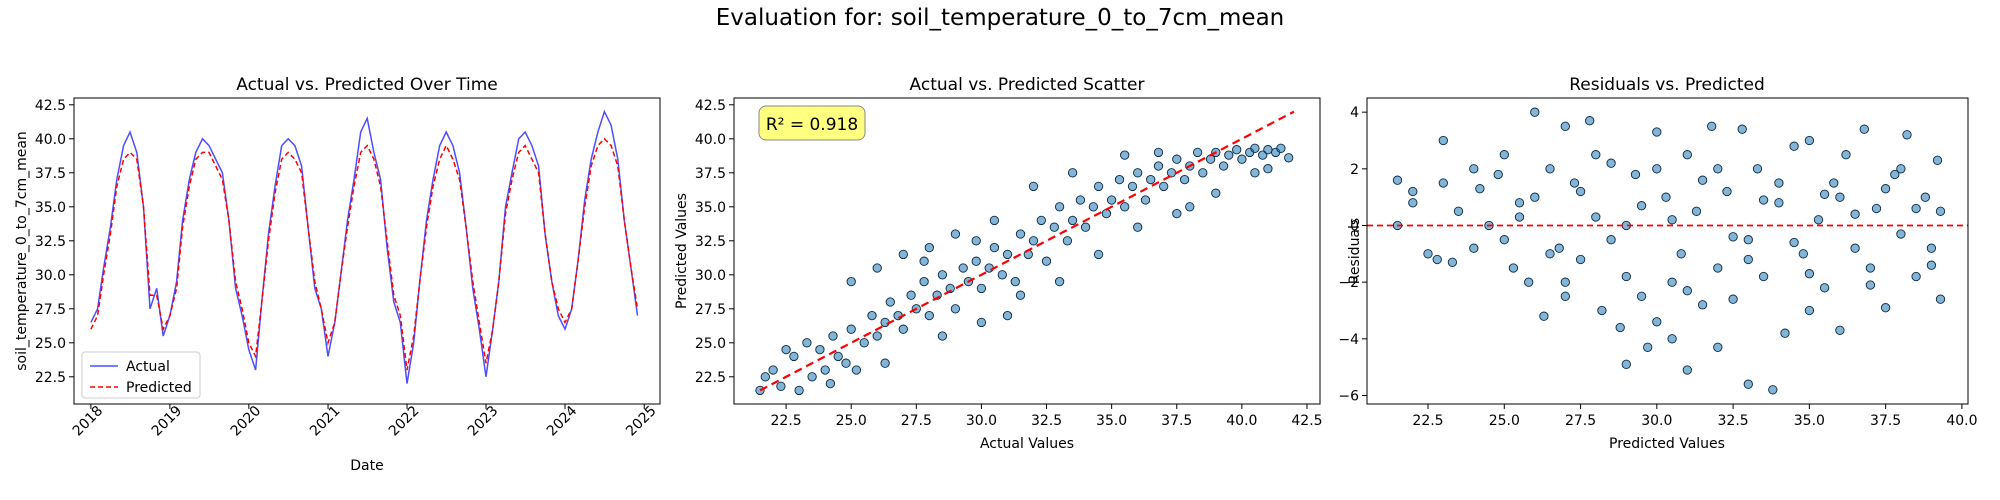  I want to click on y-tick-label: 42.5, so click(710, 106).